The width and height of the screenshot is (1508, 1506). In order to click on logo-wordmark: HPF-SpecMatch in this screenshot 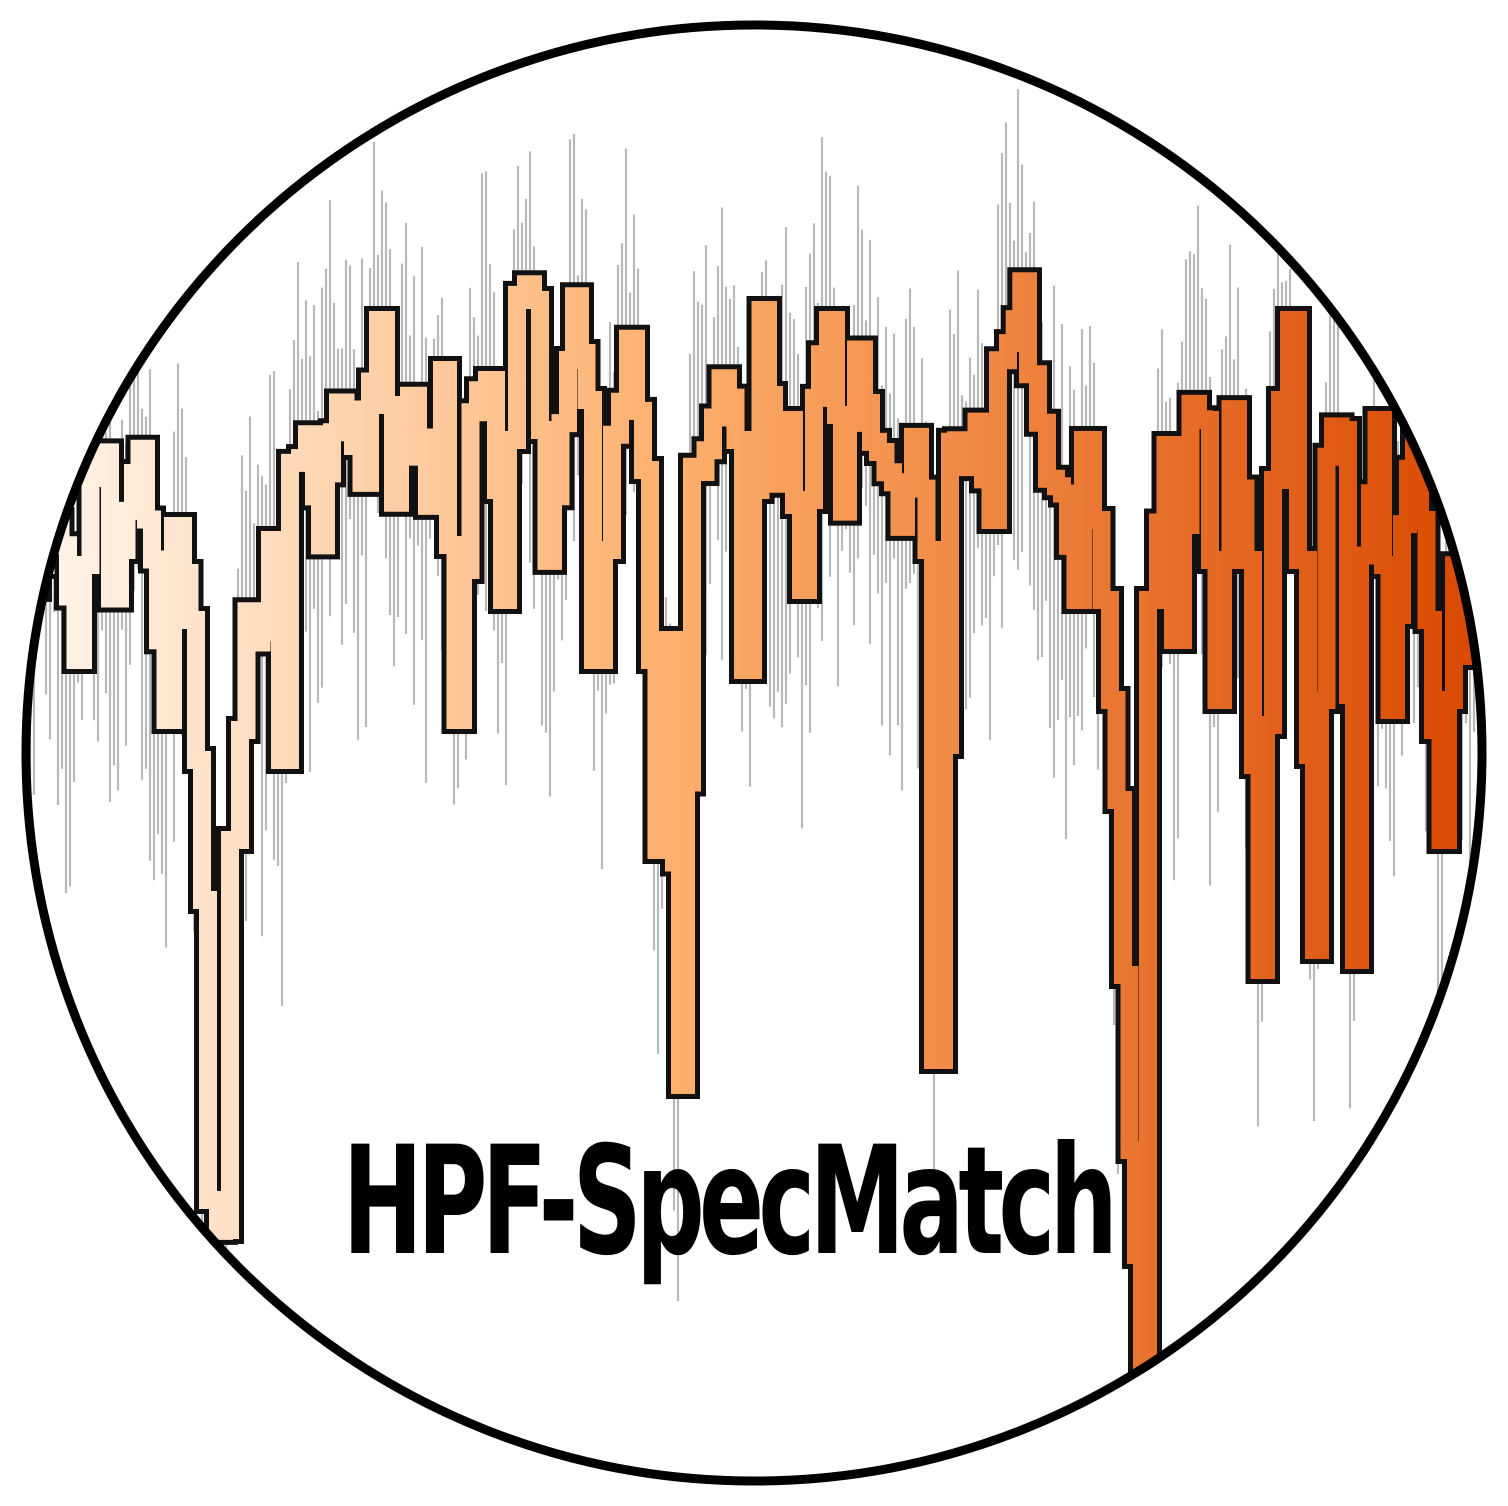, I will do `click(730, 1202)`.